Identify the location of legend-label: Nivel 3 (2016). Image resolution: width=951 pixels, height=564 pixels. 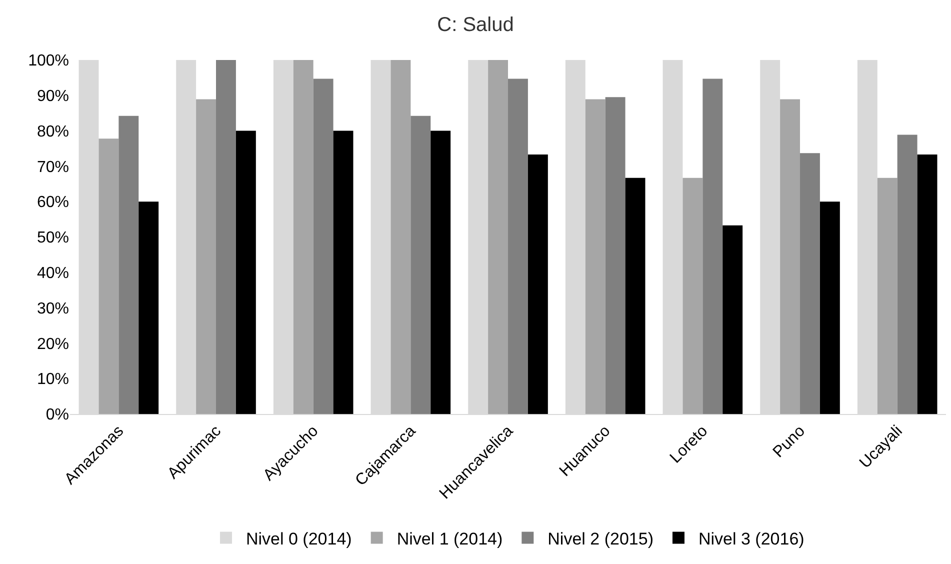
(751, 538).